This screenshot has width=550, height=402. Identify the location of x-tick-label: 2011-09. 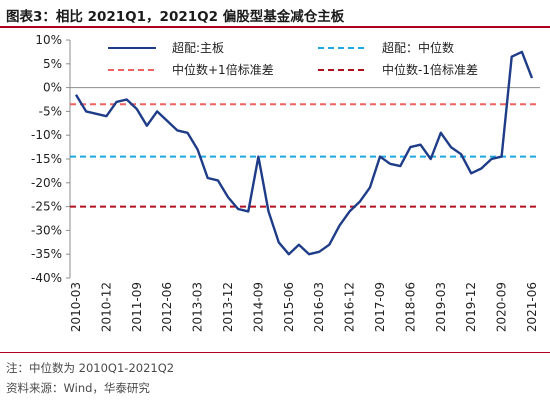
(137, 307).